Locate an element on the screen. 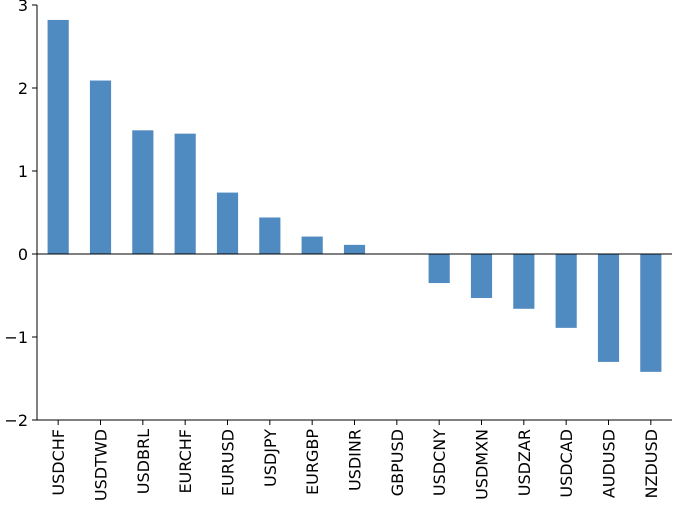 This screenshot has height=505, width=673. x-tick-label: USDZAR is located at coordinates (524, 462).